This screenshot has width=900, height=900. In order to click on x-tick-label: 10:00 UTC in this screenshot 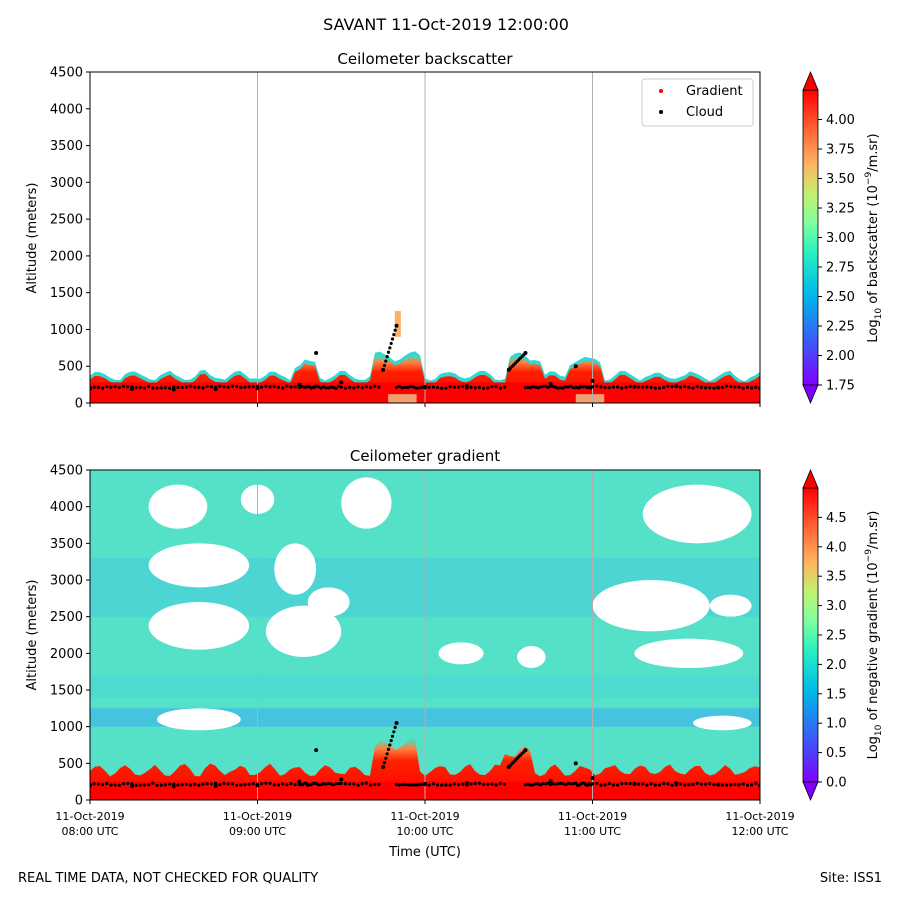, I will do `click(424, 831)`.